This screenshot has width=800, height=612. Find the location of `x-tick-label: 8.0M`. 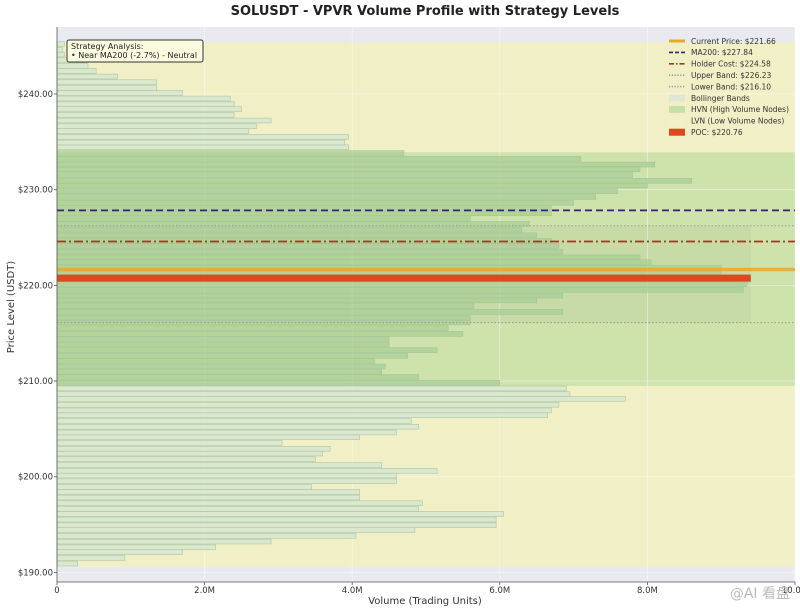

x-tick-label: 8.0M is located at coordinates (647, 591).